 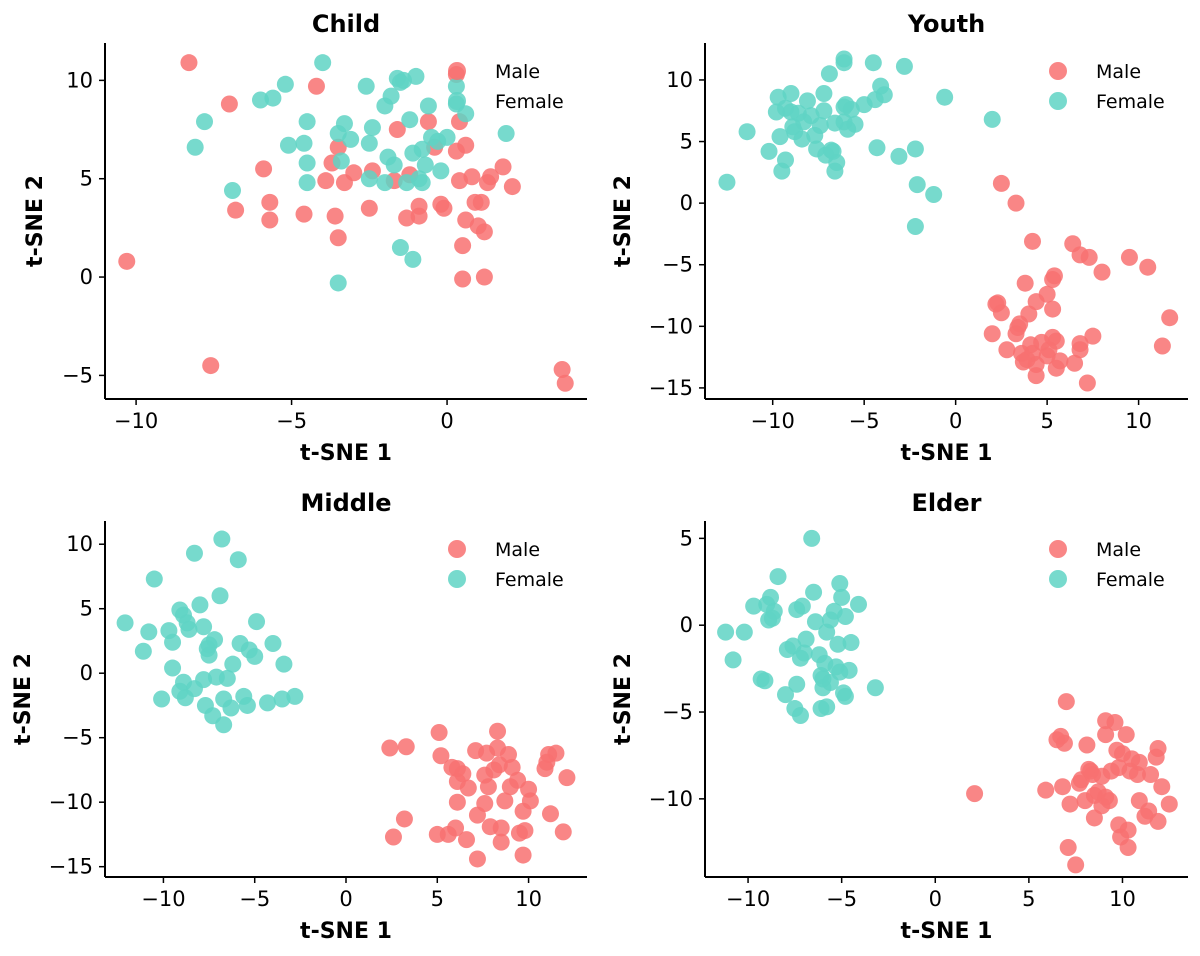 What do you see at coordinates (457, 549) in the screenshot?
I see `legend-marker-male` at bounding box center [457, 549].